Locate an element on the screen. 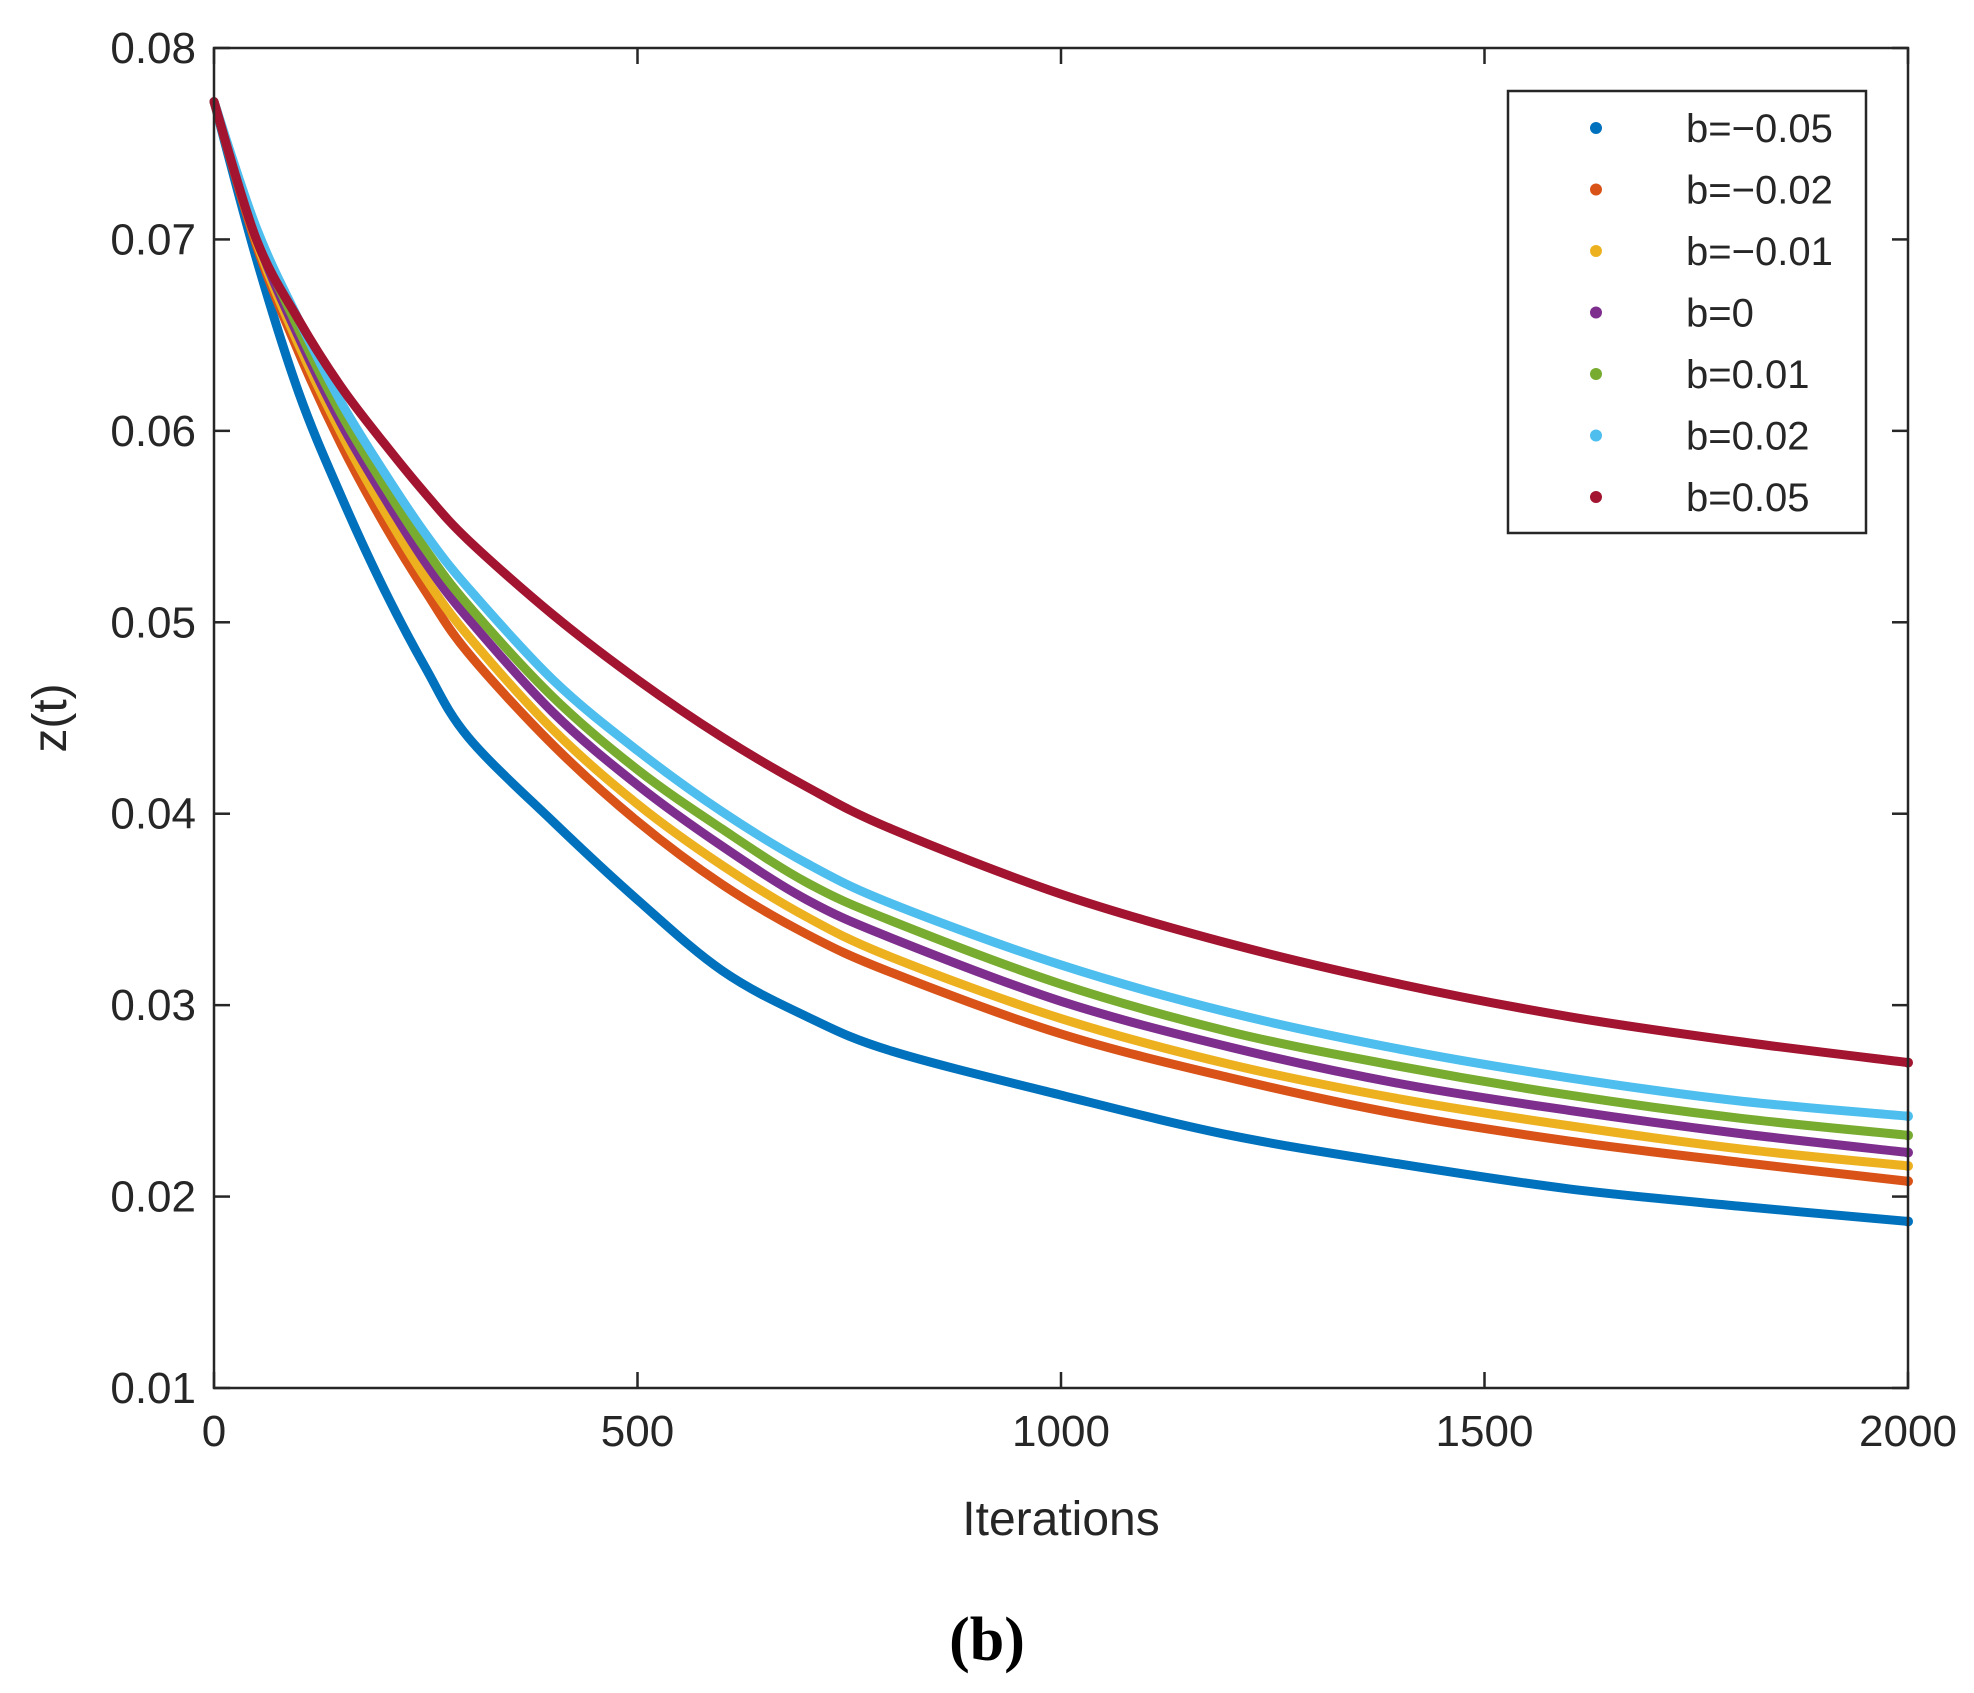  y-tick-label: 0.07 is located at coordinates (153, 239).